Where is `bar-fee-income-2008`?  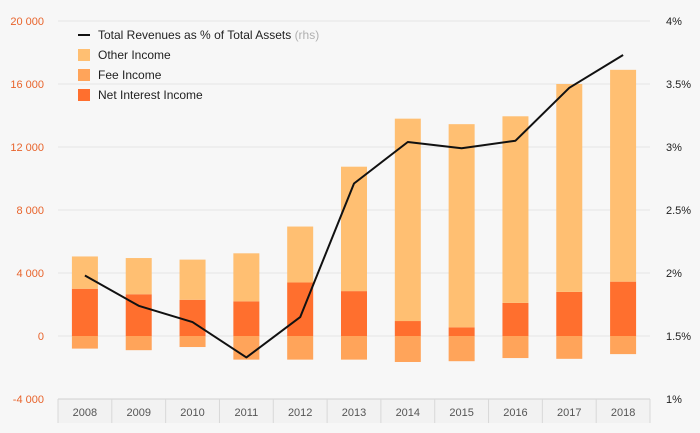 bar-fee-income-2008 is located at coordinates (84, 342).